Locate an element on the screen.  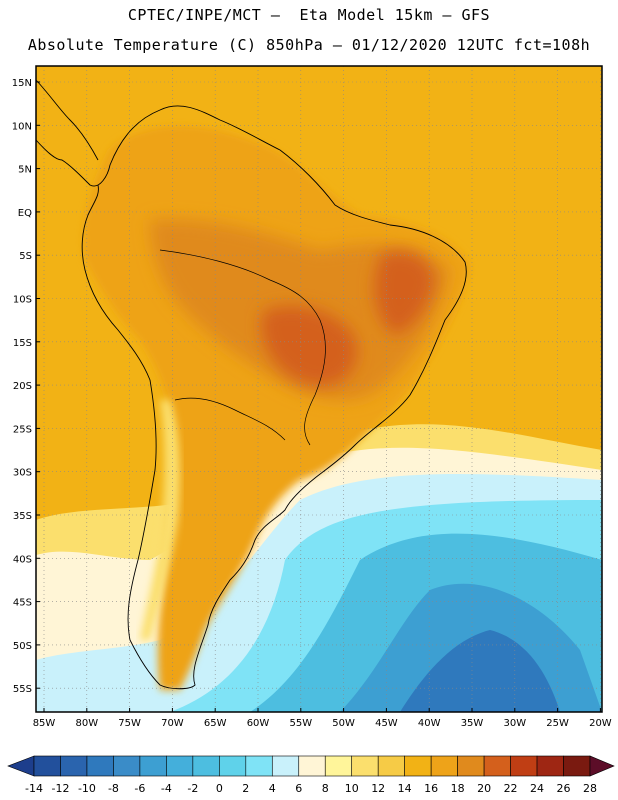
colorbar-label: -6 is located at coordinates (139, 788).